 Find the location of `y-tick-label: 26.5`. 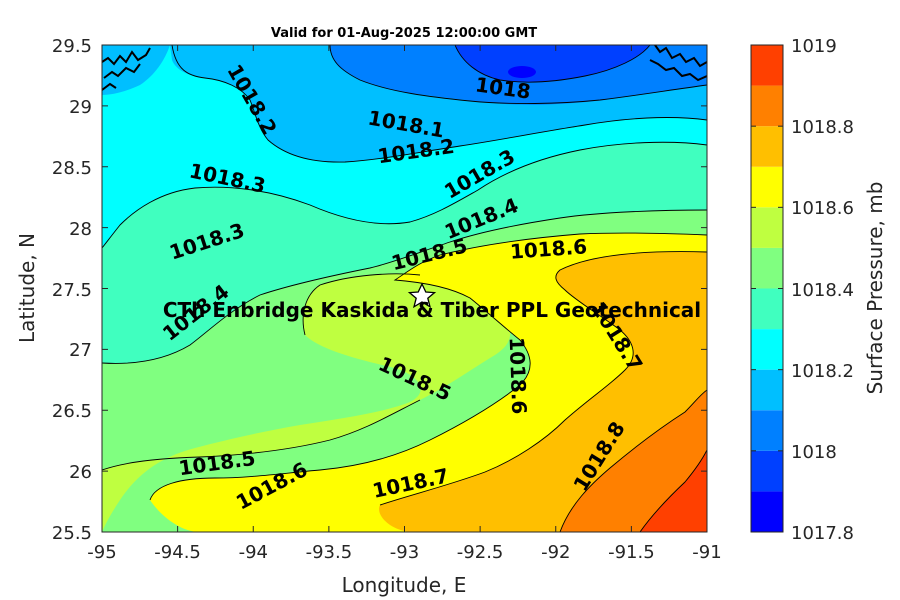

y-tick-label: 26.5 is located at coordinates (72, 411).